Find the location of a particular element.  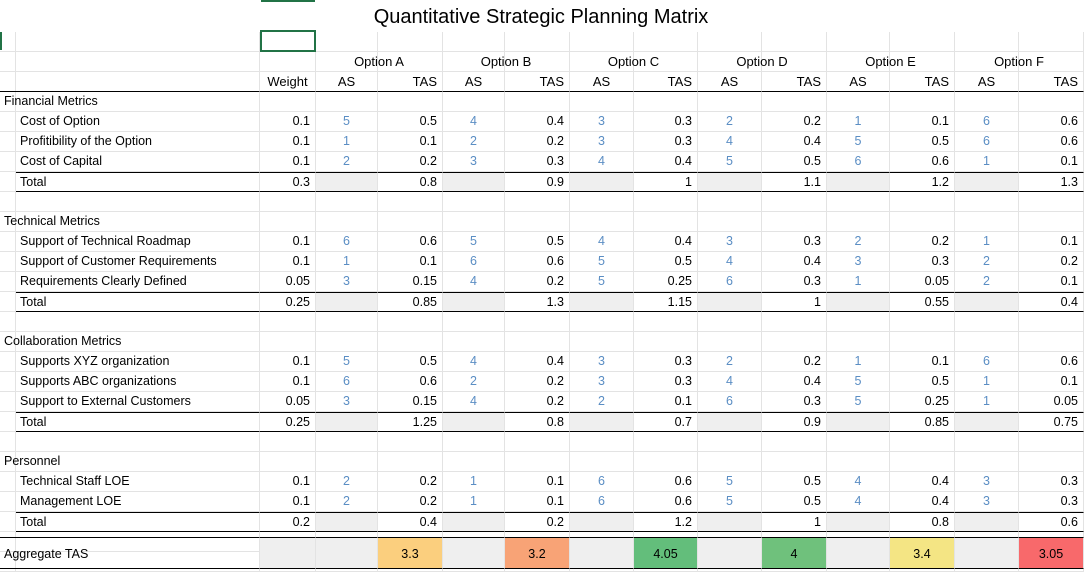

metric-label: Cost of Option is located at coordinates (138, 122).